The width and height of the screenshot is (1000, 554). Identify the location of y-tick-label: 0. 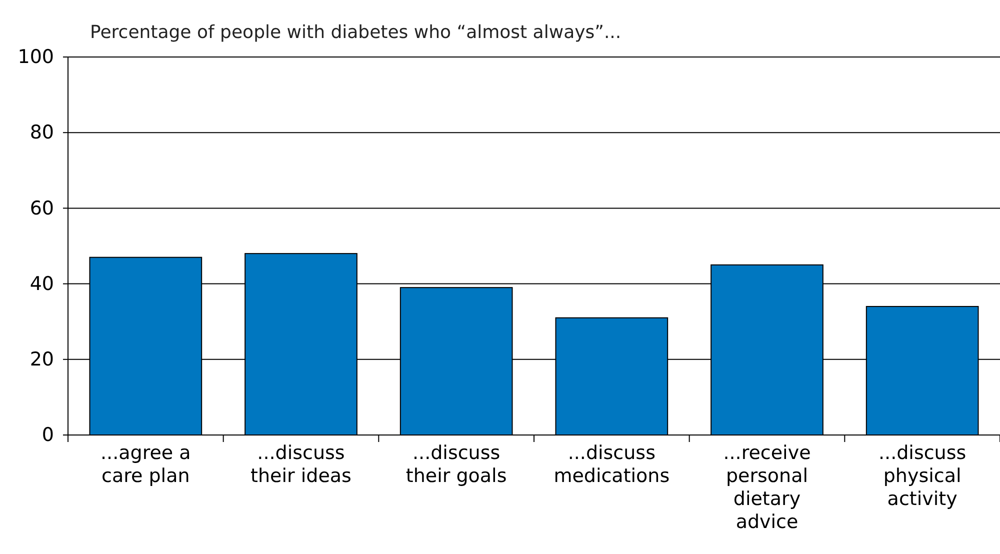
(48, 435).